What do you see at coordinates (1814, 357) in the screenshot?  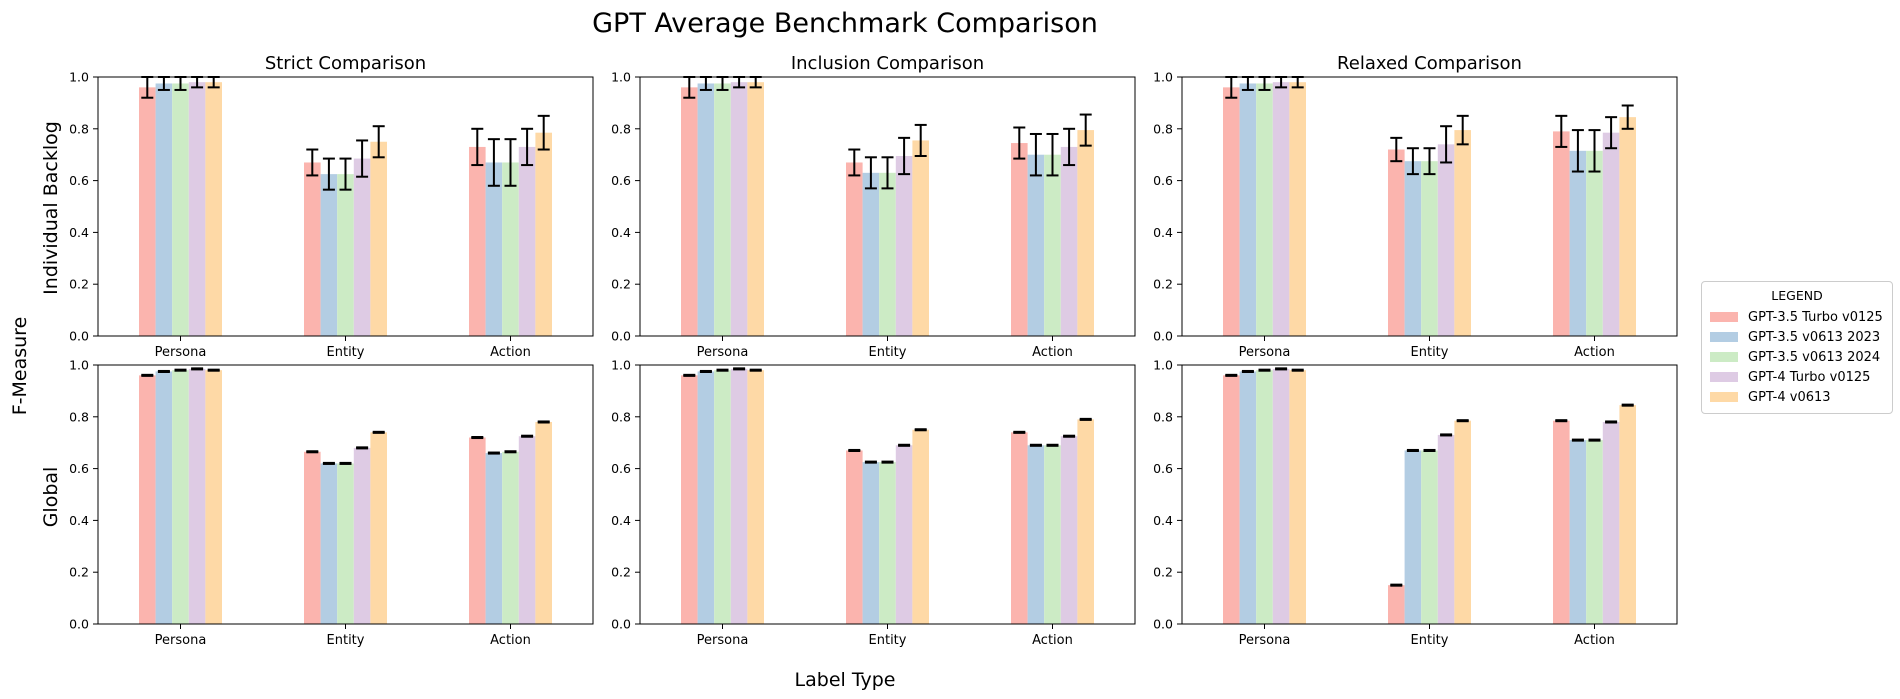 I see `legend-label: GPT-3.5 v0613 2024` at bounding box center [1814, 357].